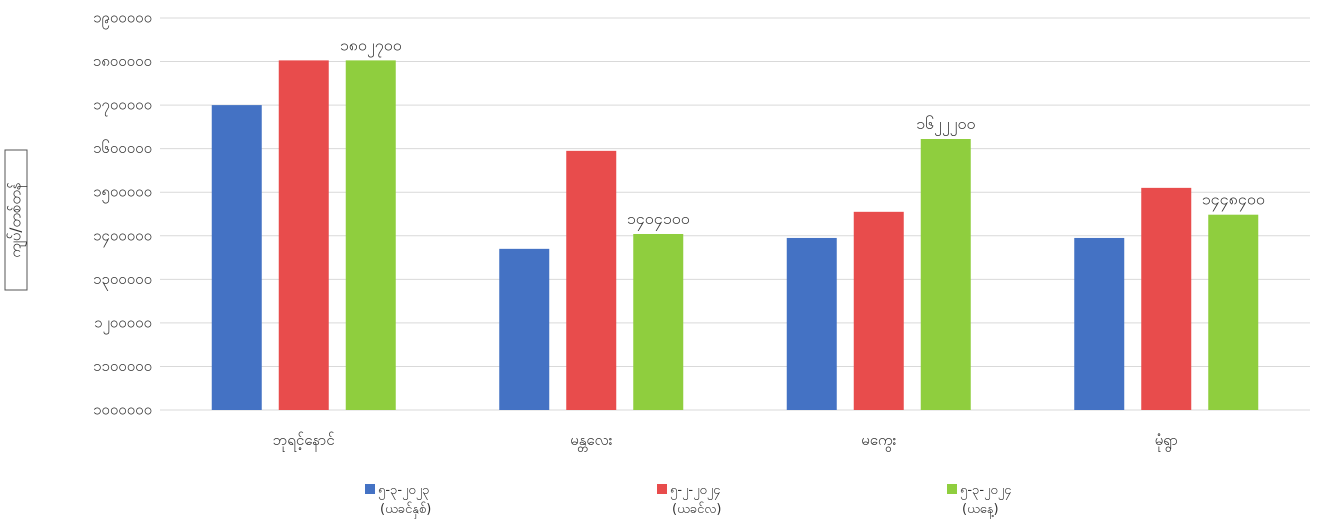 The height and width of the screenshot is (531, 1329). What do you see at coordinates (123, 323) in the screenshot?
I see `y-tick-label: ၁၂၀၀၀၀၀` at bounding box center [123, 323].